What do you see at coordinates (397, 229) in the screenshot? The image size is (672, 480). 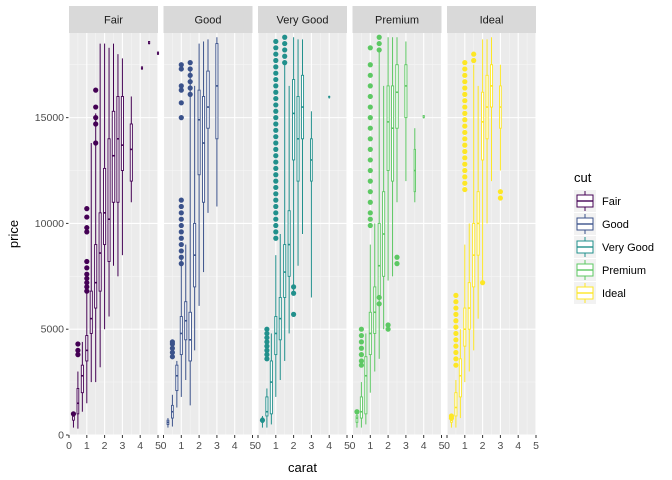 I see `facet-panel-premium: Premium 0 1 2 3 4 5` at bounding box center [397, 229].